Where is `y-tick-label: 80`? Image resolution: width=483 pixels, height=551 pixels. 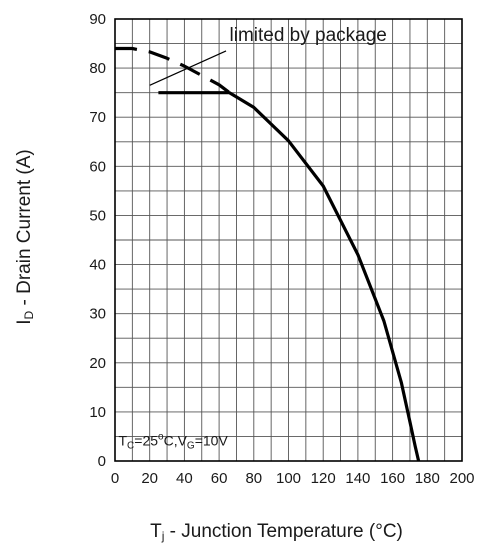 y-tick-label: 80 is located at coordinates (97, 68).